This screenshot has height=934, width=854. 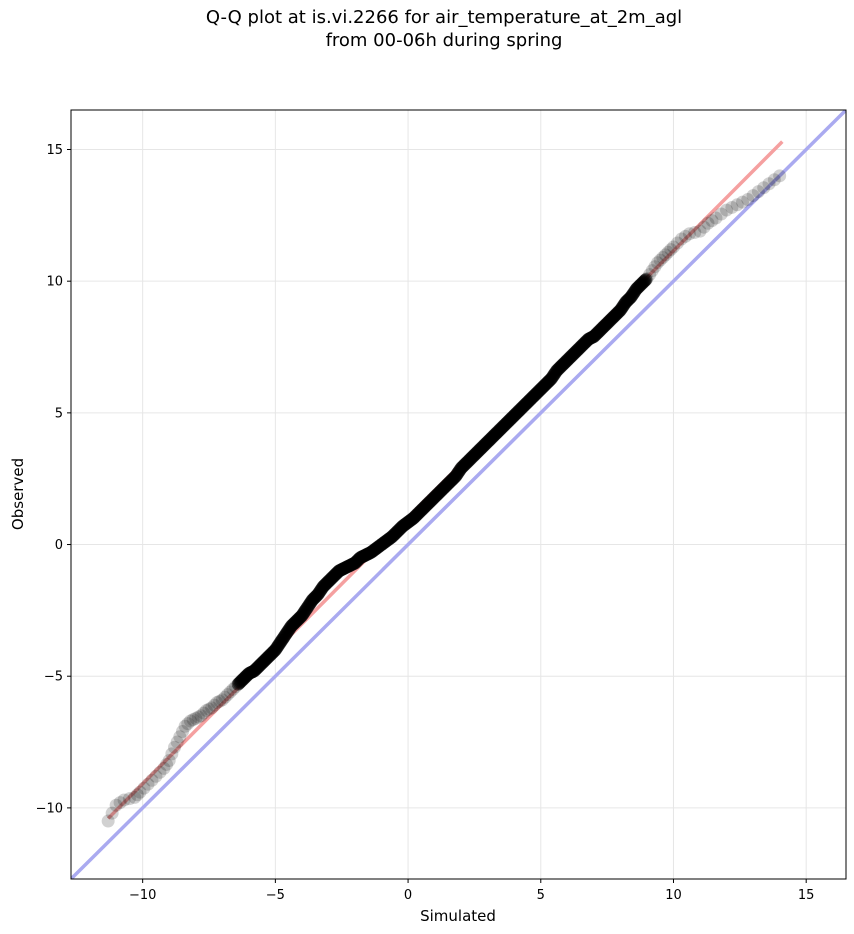 What do you see at coordinates (806, 895) in the screenshot?
I see `x-tick-label: 15` at bounding box center [806, 895].